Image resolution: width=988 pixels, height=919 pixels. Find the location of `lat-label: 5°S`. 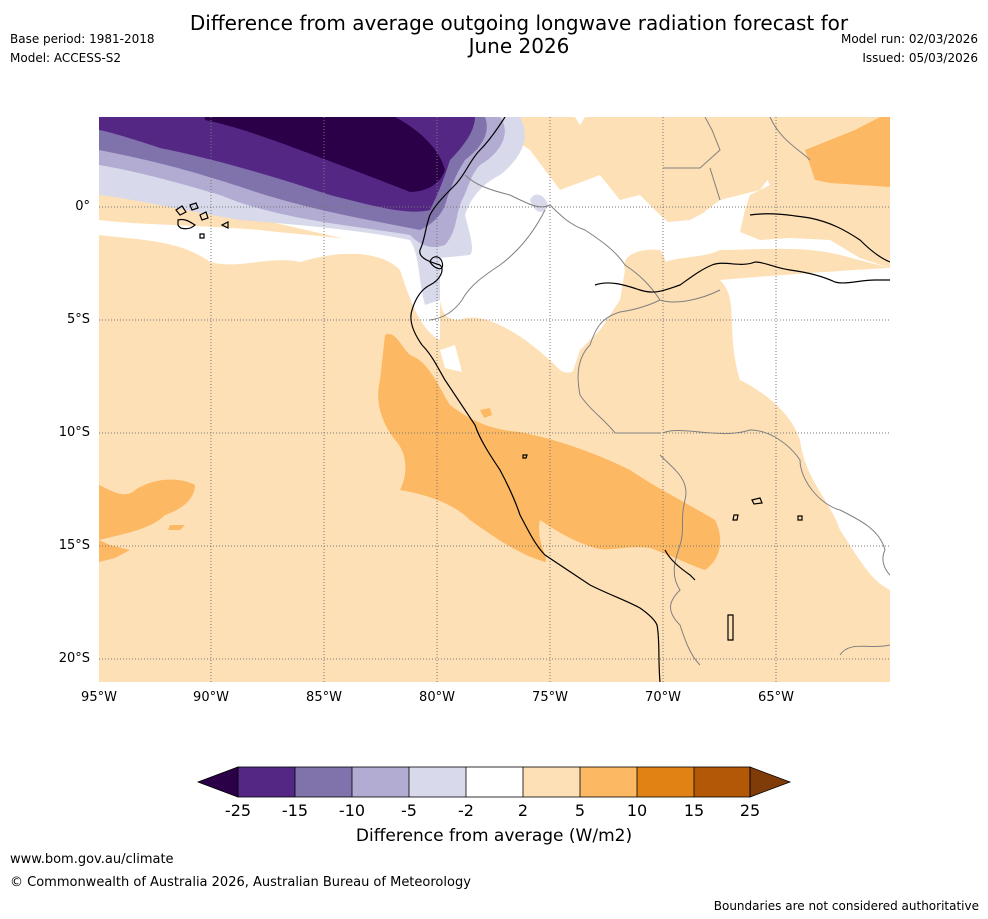

lat-label: 5°S is located at coordinates (78, 319).